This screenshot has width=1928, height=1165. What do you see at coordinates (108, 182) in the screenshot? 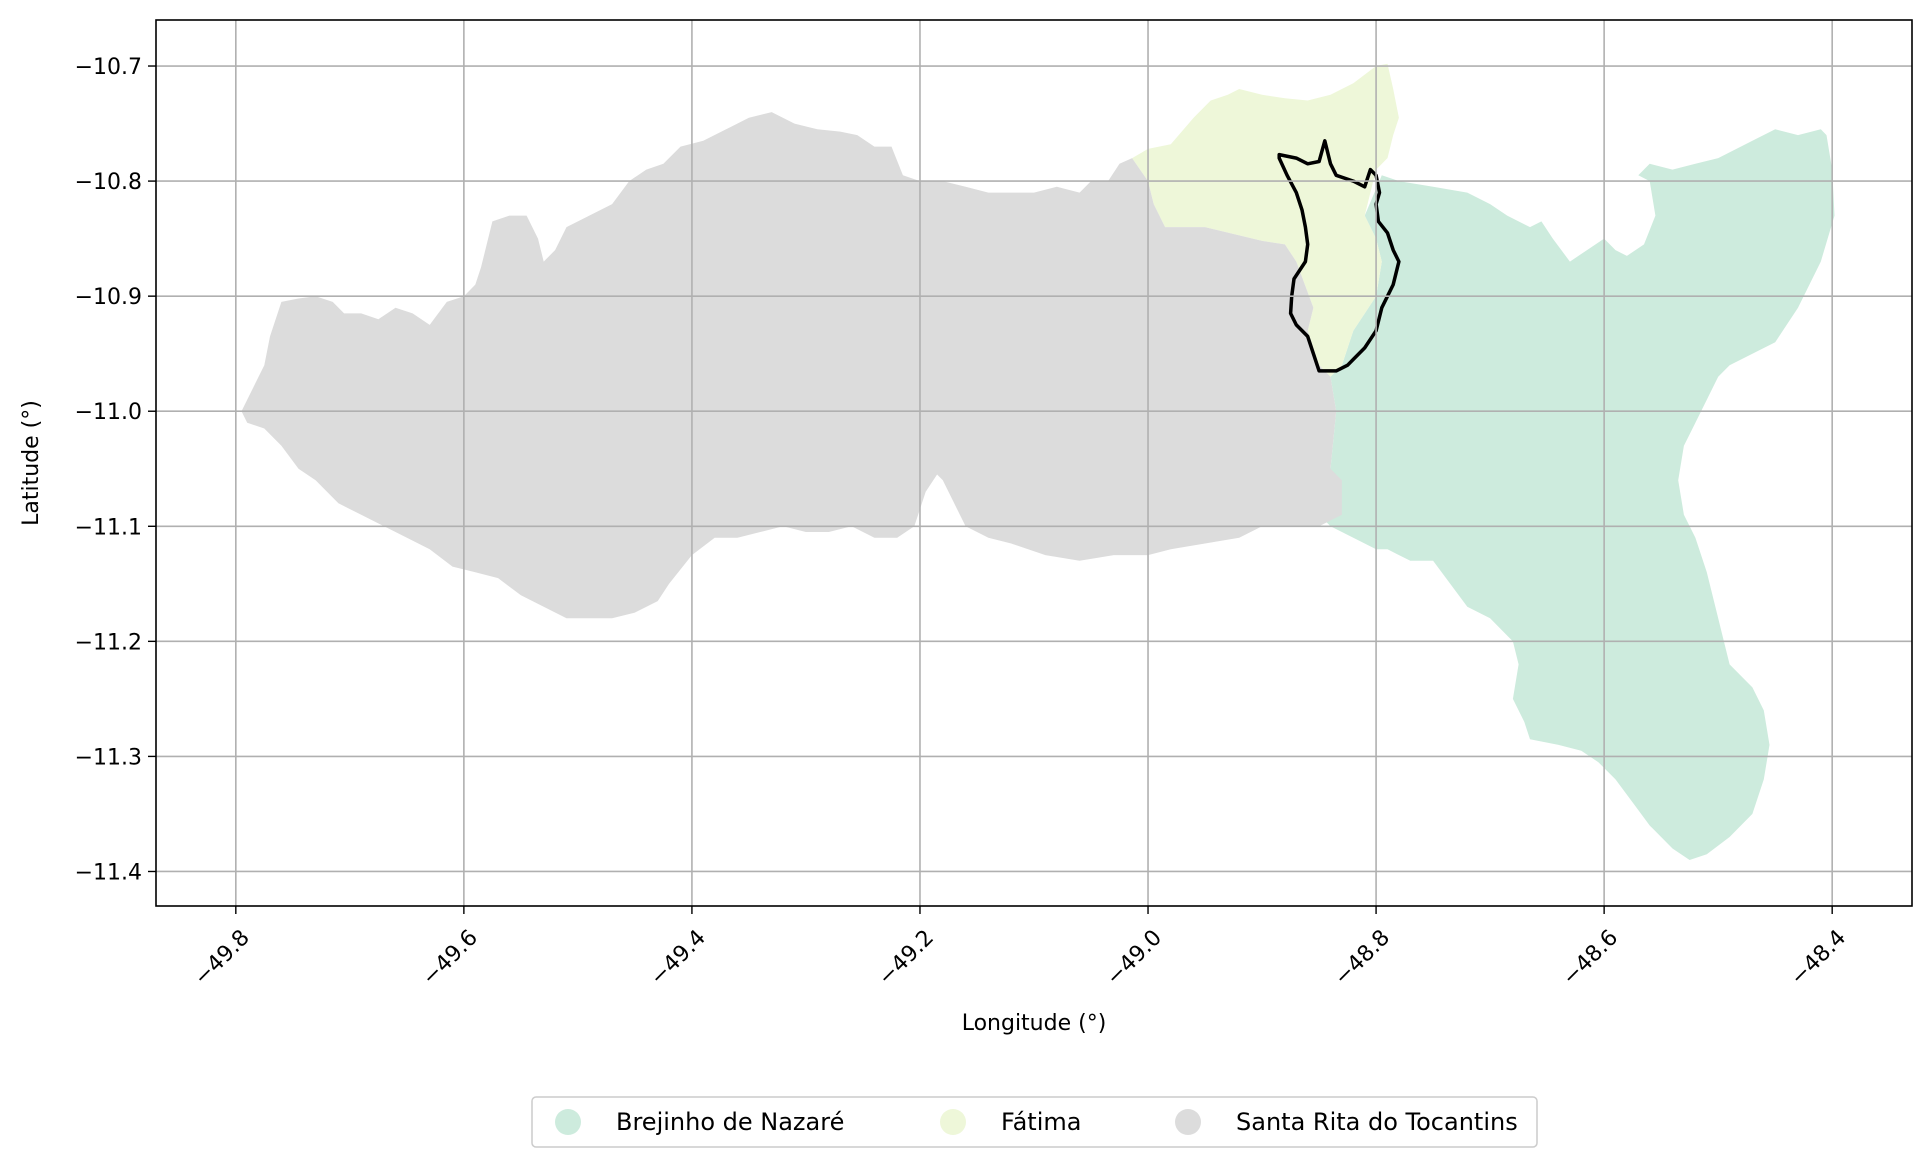
I see `y-tick-label: −10.8` at bounding box center [108, 182].